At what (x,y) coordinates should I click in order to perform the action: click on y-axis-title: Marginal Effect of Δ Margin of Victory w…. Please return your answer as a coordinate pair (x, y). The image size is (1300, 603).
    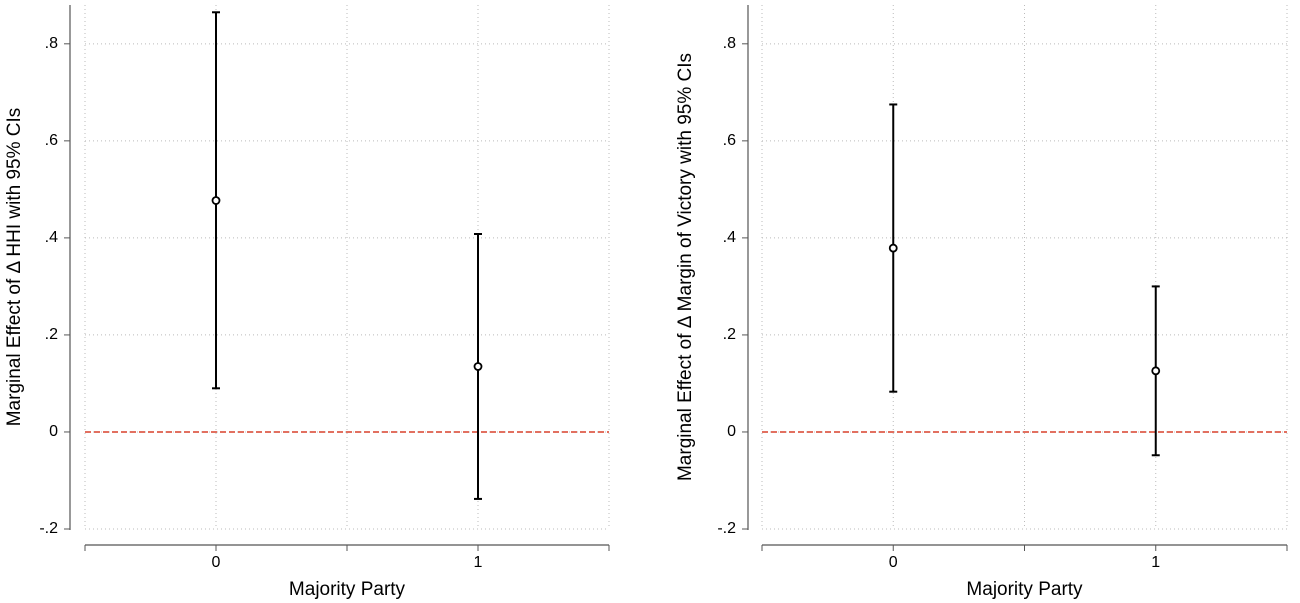
    Looking at the image, I should click on (685, 267).